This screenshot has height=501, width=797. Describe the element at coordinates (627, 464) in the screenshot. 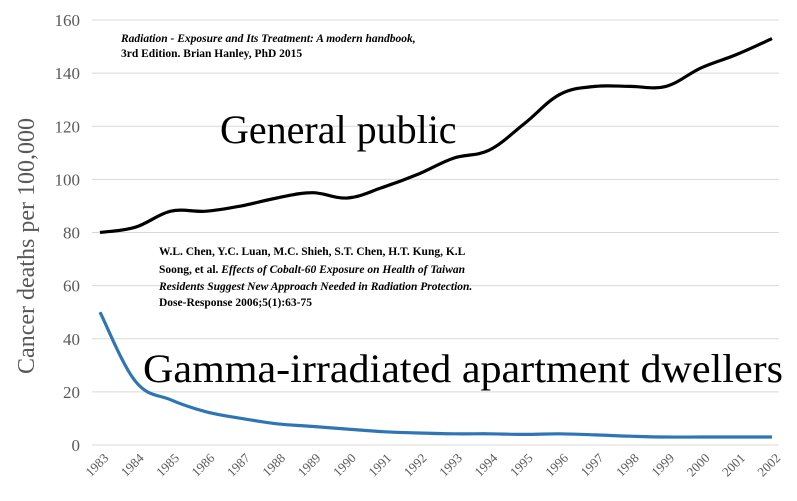

I see `x-tick-label: 1998` at that location.